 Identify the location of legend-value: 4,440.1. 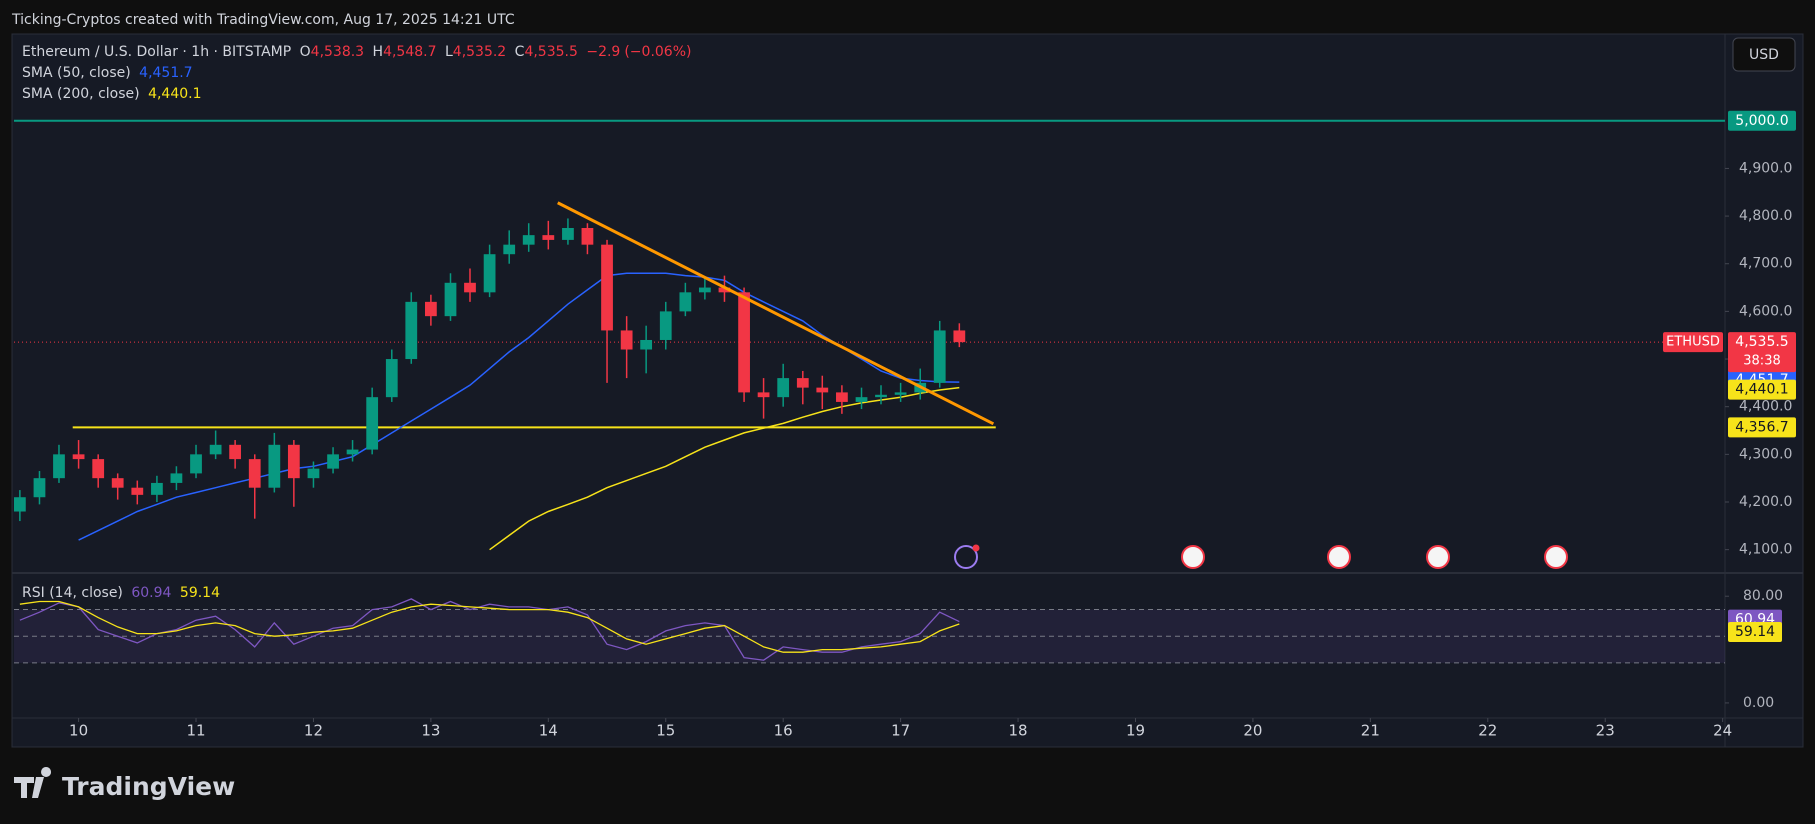
(175, 94).